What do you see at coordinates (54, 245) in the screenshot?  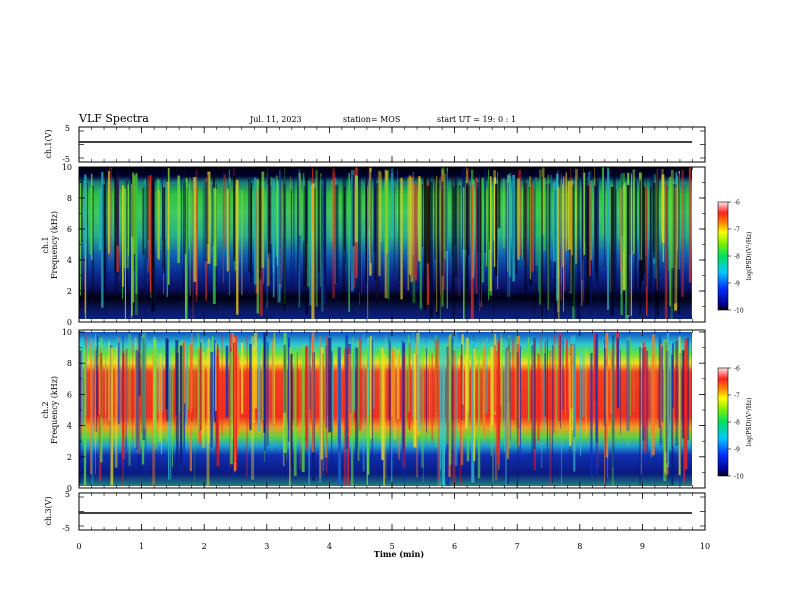 I see `ch1-spectrogram-ylabel-line2: Frequency (kHz)` at bounding box center [54, 245].